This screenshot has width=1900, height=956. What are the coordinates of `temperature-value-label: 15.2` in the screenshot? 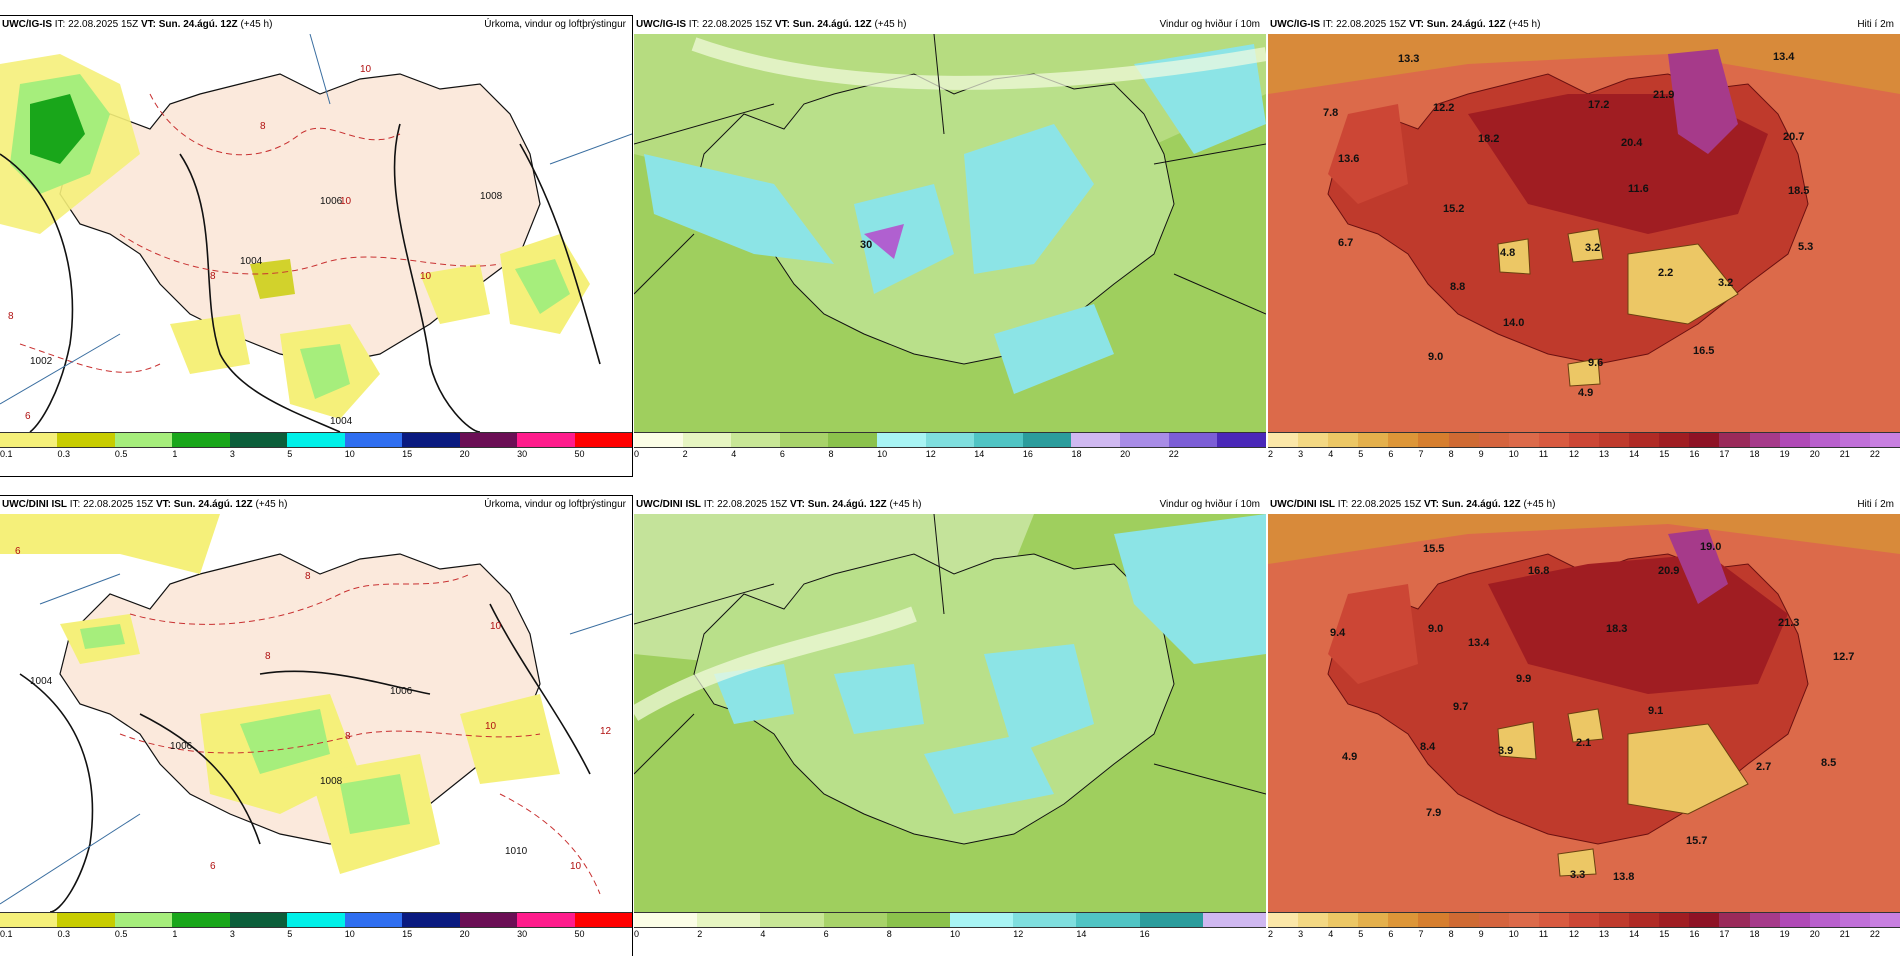 It's located at (1453, 209).